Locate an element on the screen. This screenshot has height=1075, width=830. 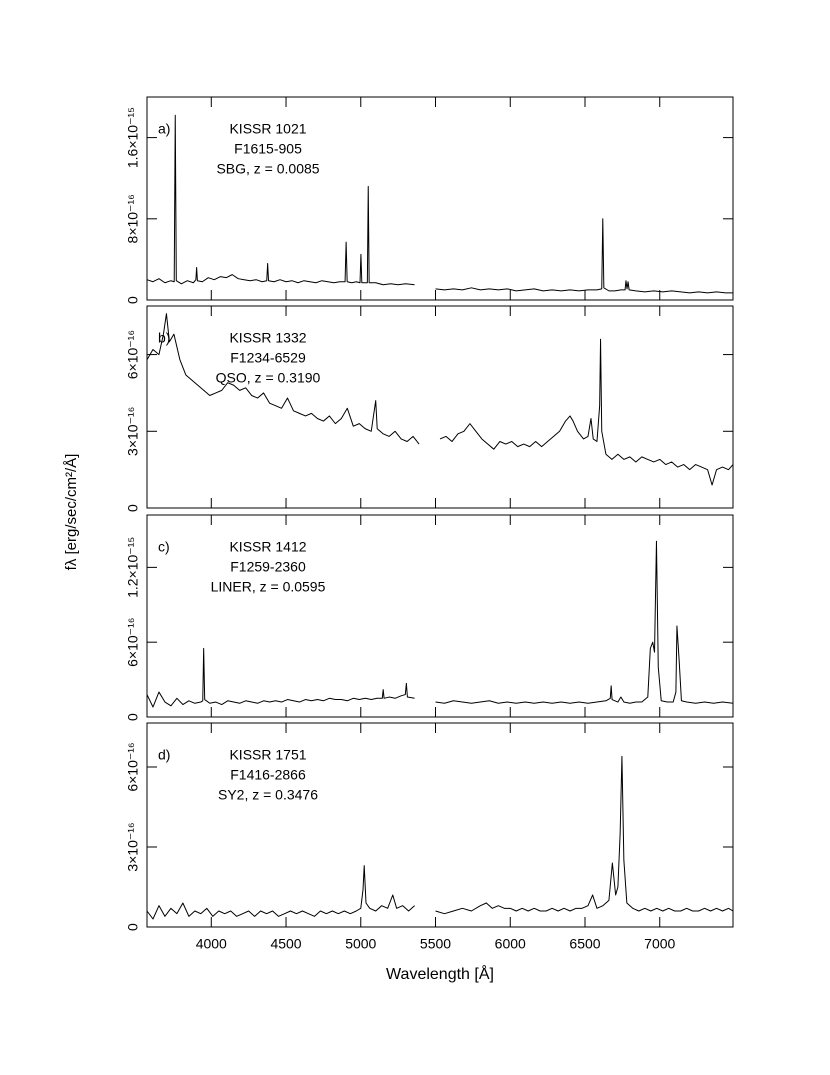
annotation: F1234-6529 is located at coordinates (268, 358).